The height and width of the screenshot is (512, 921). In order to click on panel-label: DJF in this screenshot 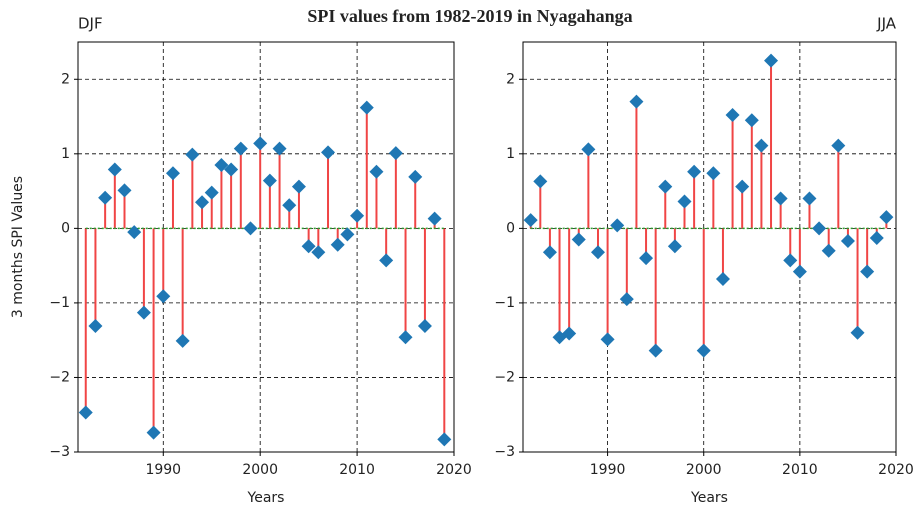, I will do `click(90, 24)`.